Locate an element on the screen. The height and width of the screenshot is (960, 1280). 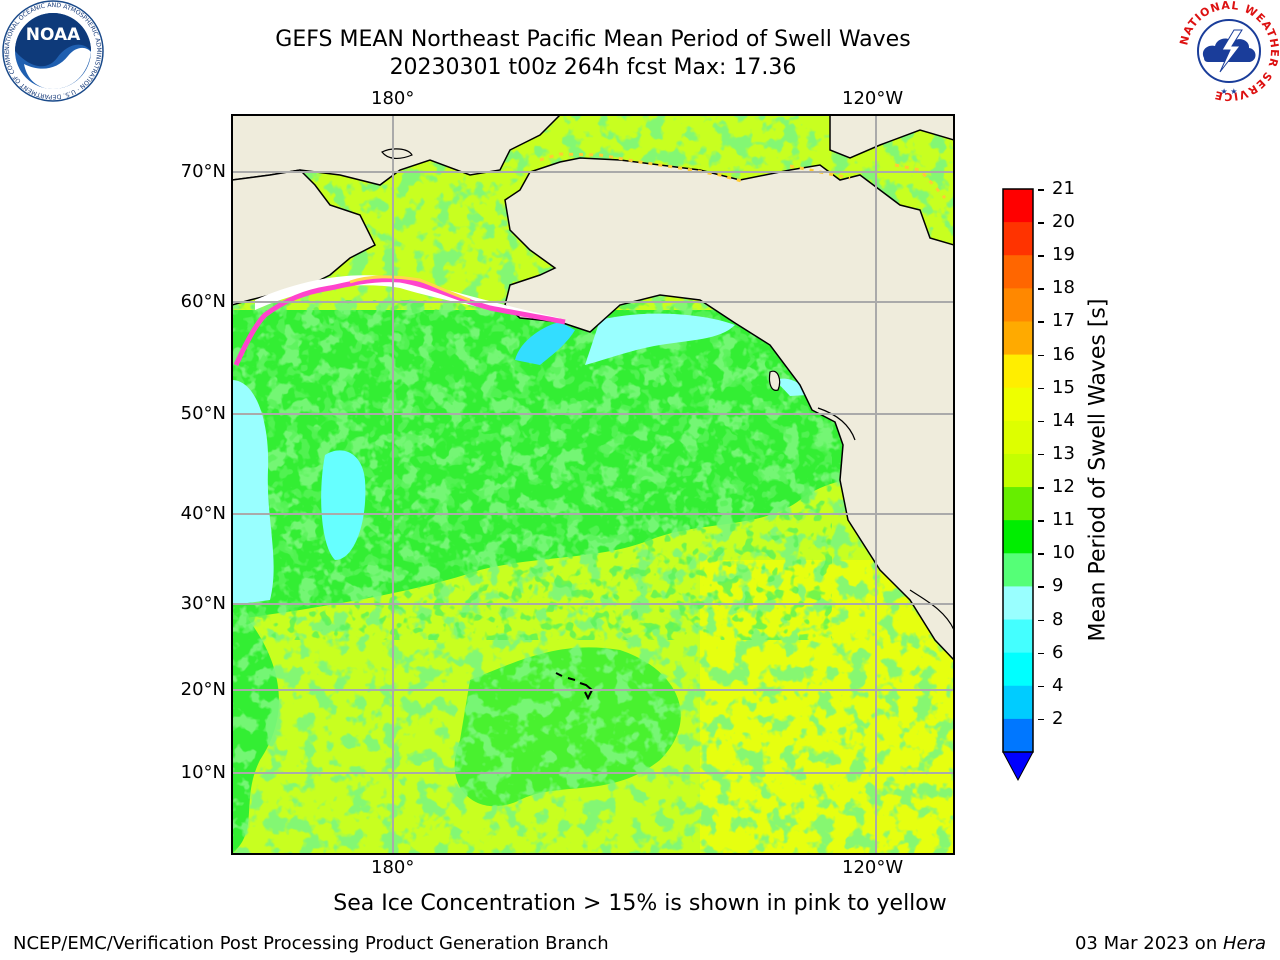
footer-date: 03 Mar 2023 on Hera is located at coordinates (1170, 943).